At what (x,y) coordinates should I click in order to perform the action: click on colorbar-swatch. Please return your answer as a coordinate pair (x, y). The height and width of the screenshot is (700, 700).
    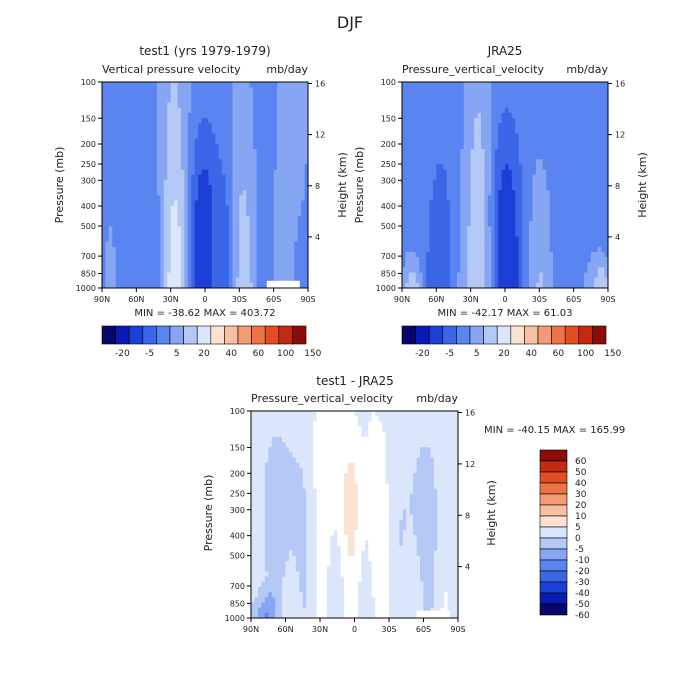
    Looking at the image, I should click on (108, 335).